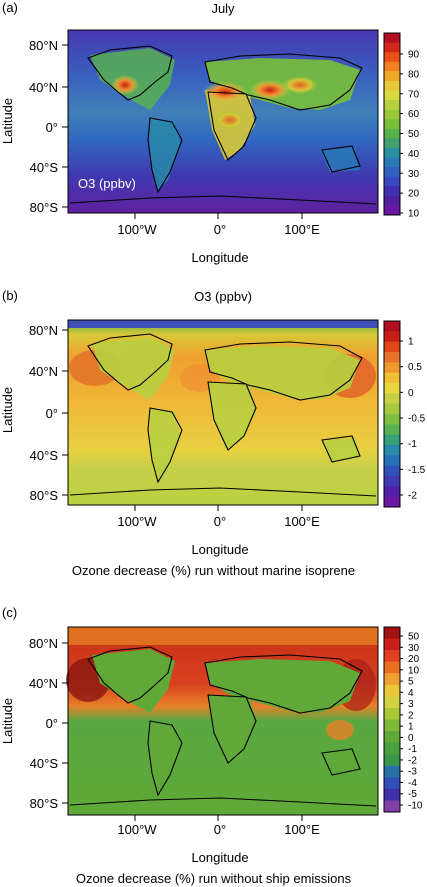  I want to click on colorbar-tick-label: 60, so click(414, 114).